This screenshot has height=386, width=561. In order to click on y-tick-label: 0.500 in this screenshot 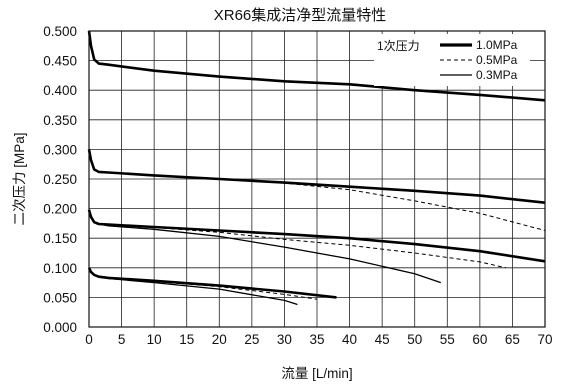, I will do `click(60, 31)`.